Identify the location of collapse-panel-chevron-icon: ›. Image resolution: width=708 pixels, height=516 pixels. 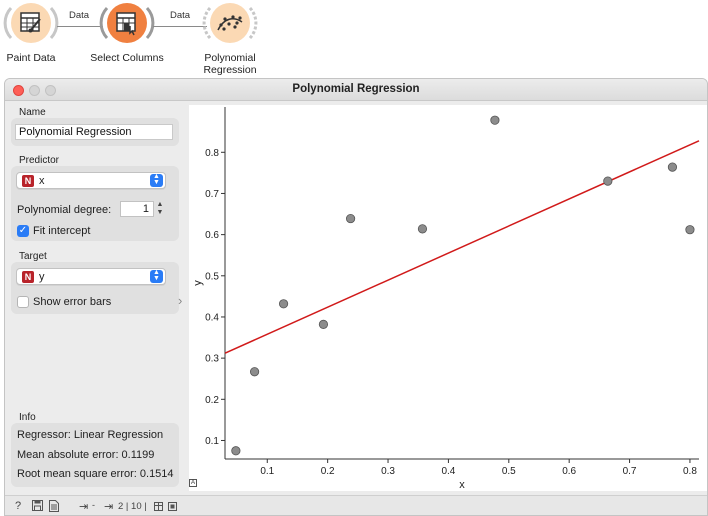
(180, 300).